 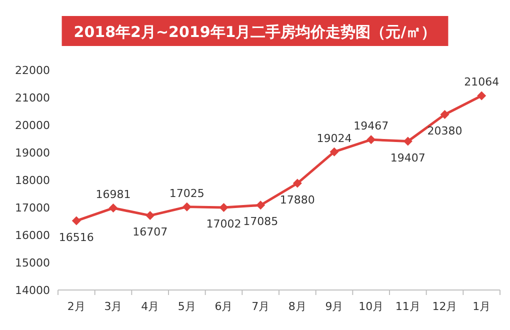 I want to click on chart-title: 2018年2月~2019年1月二手房均价走势图（元/㎡）, so click(x=255, y=32).